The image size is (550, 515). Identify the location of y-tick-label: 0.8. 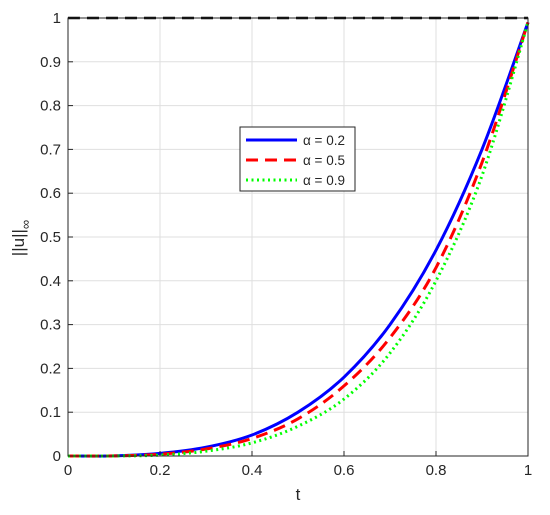
(50, 106).